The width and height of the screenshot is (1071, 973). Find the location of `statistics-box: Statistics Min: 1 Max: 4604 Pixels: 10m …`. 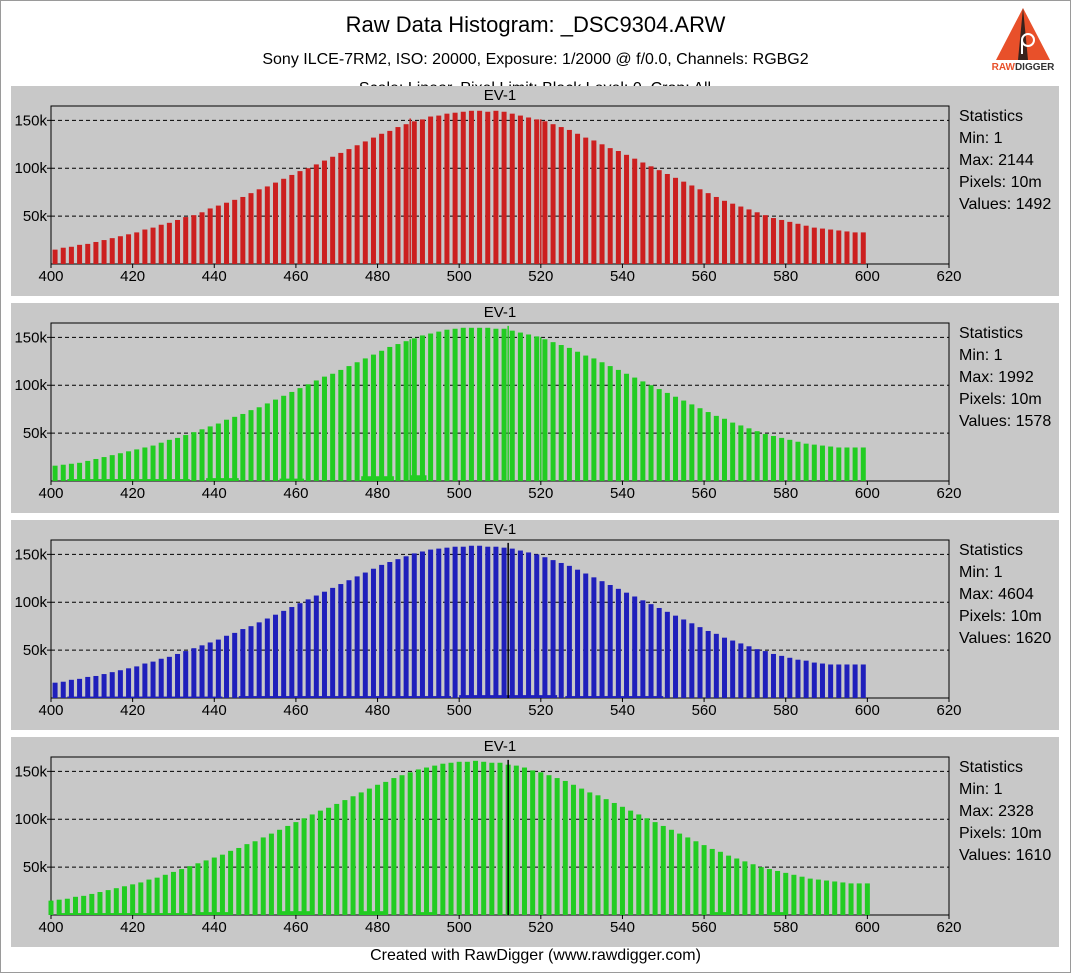

statistics-box: Statistics Min: 1 Max: 4604 Pixels: 10m … is located at coordinates (1005, 595).